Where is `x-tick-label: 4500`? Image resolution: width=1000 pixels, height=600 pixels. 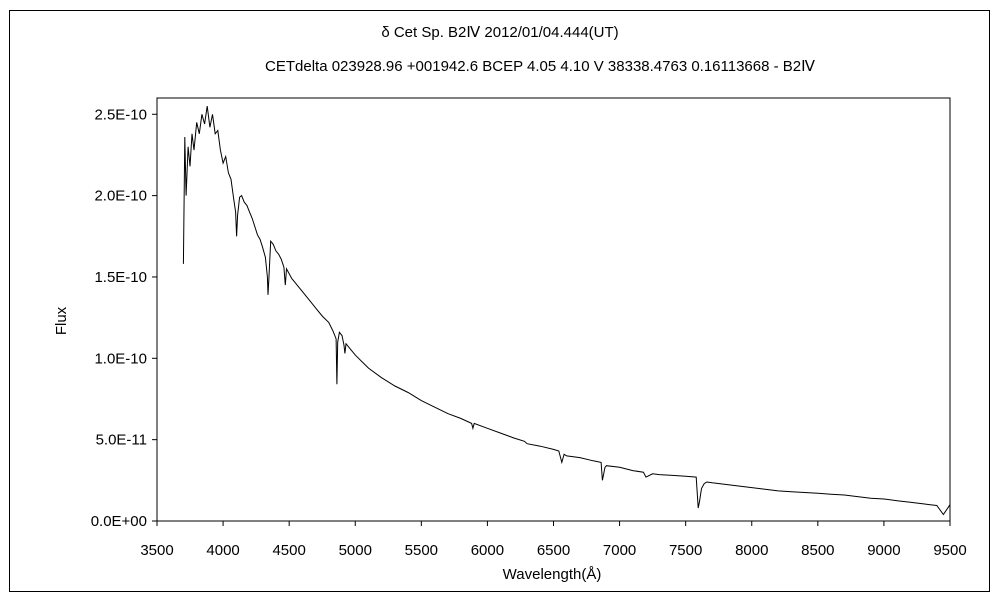
x-tick-label: 4500 is located at coordinates (288, 550).